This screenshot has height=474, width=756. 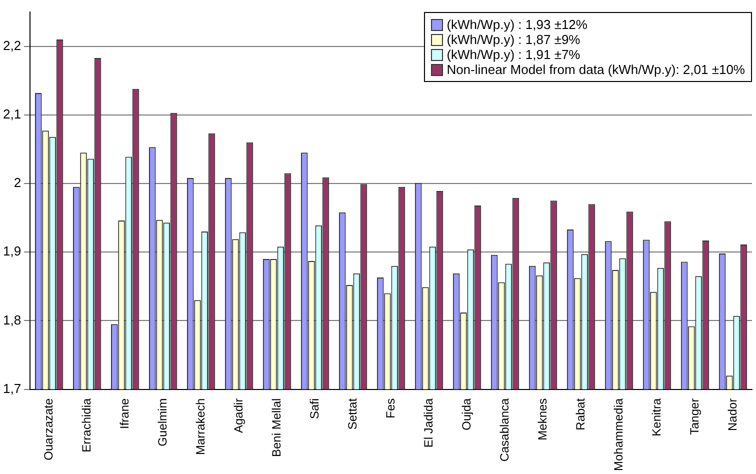 I want to click on x-tick-label: Oujda, so click(x=466, y=414).